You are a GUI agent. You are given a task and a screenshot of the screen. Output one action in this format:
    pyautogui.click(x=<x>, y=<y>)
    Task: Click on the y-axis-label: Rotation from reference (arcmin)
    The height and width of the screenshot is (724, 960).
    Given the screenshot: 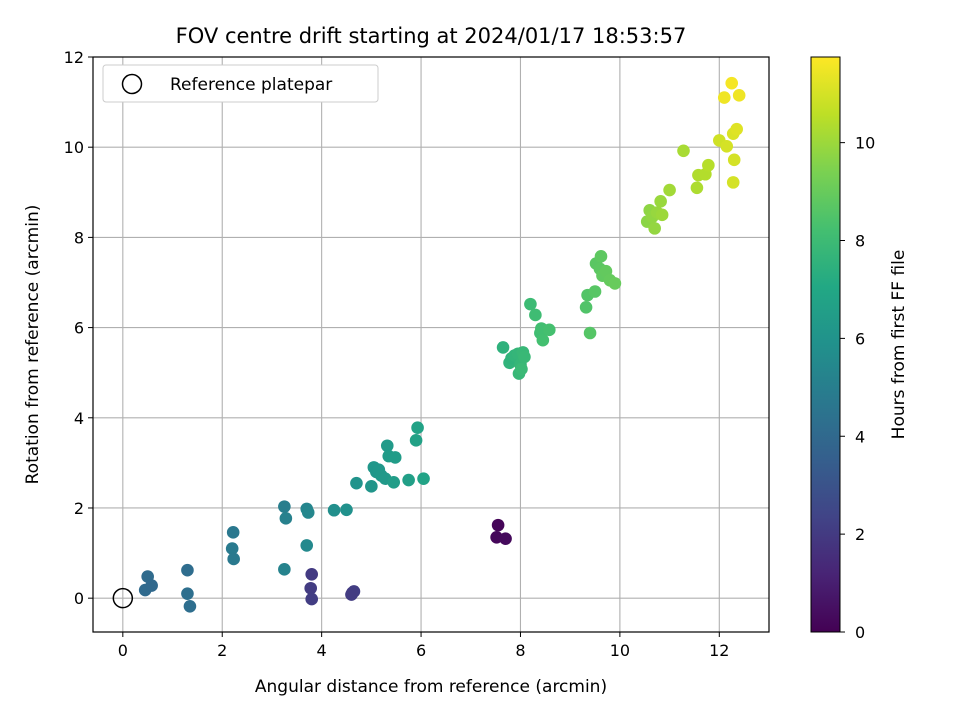 What is the action you would take?
    pyautogui.click(x=33, y=345)
    